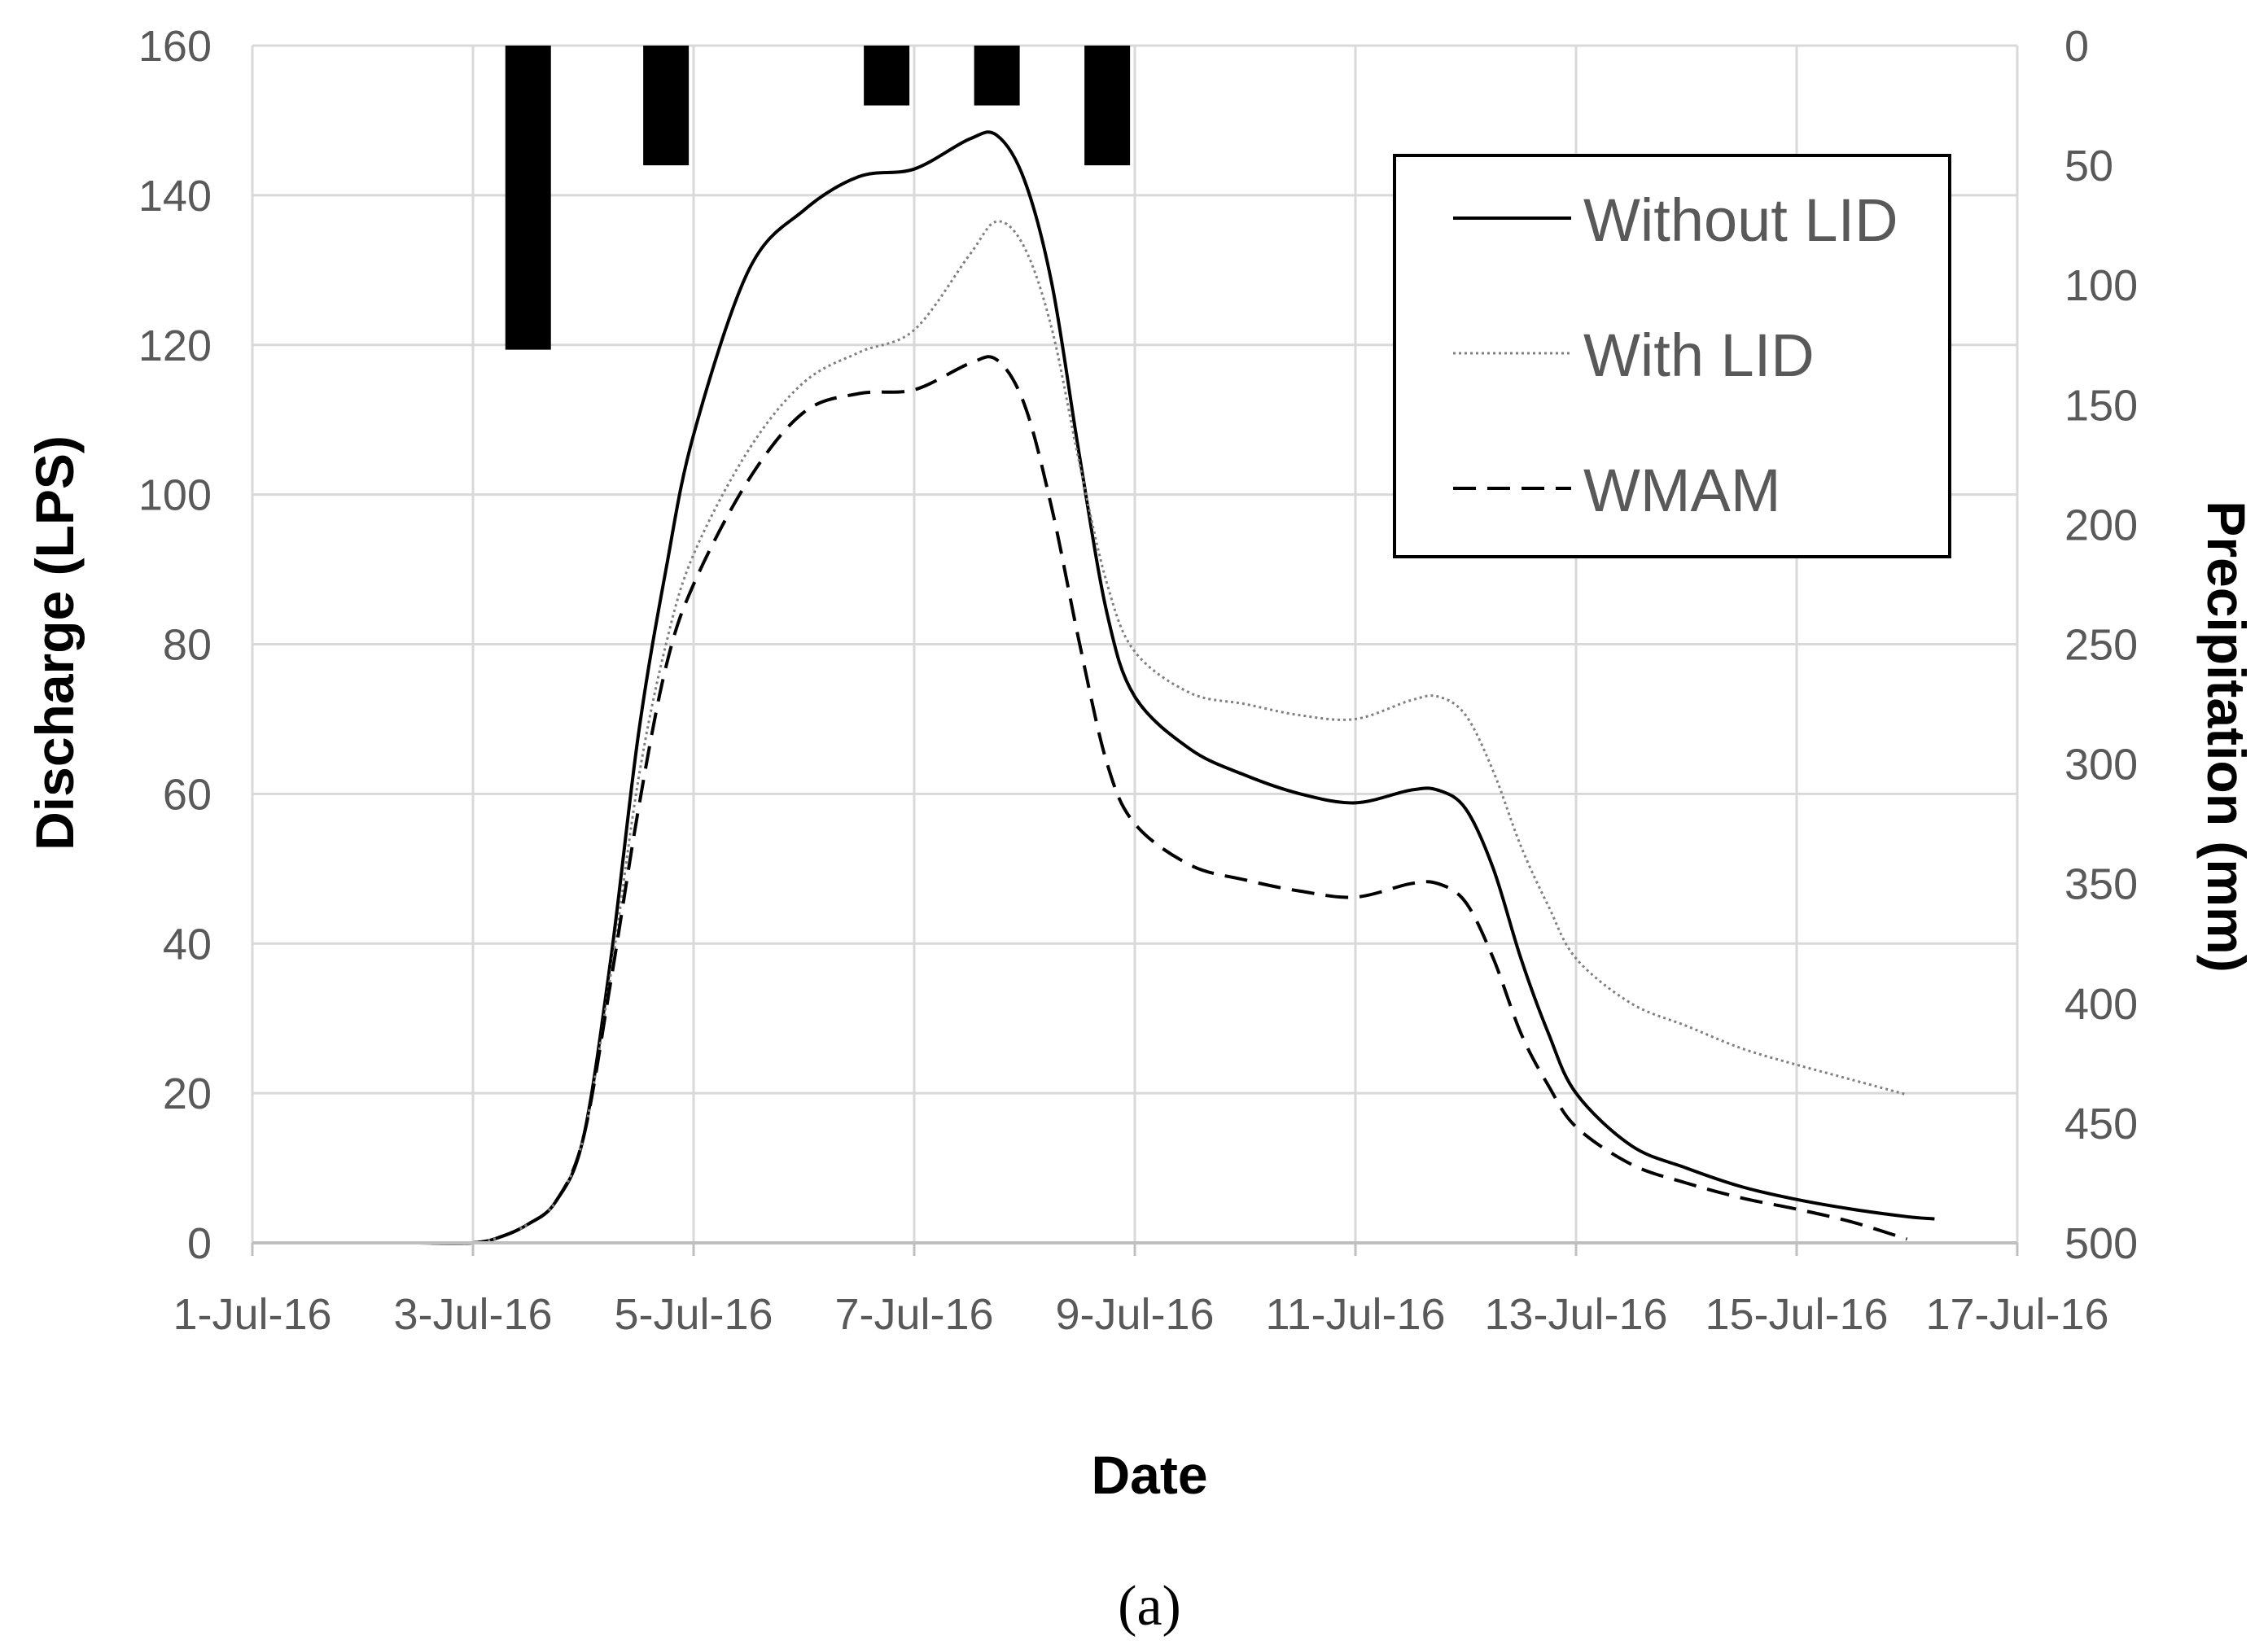 The height and width of the screenshot is (1649, 2268). What do you see at coordinates (818, 198) in the screenshot?
I see `precipitation-bars` at bounding box center [818, 198].